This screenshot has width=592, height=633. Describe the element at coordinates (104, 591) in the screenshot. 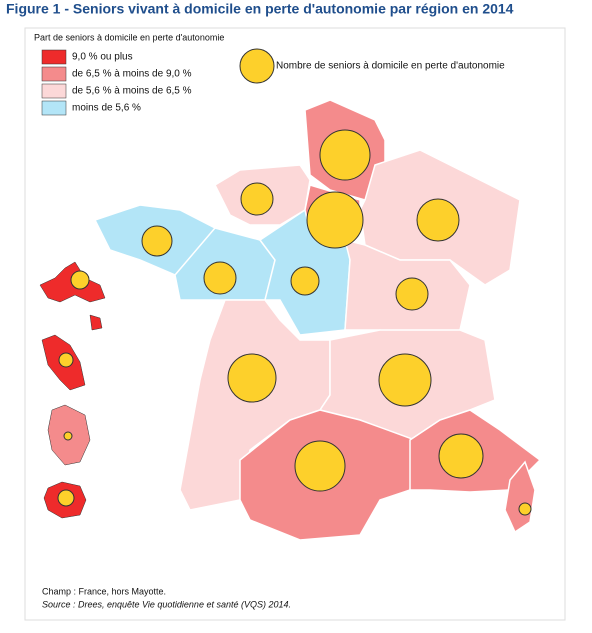

I see `scope-note: Champ : France, hors Mayotte.` at that location.